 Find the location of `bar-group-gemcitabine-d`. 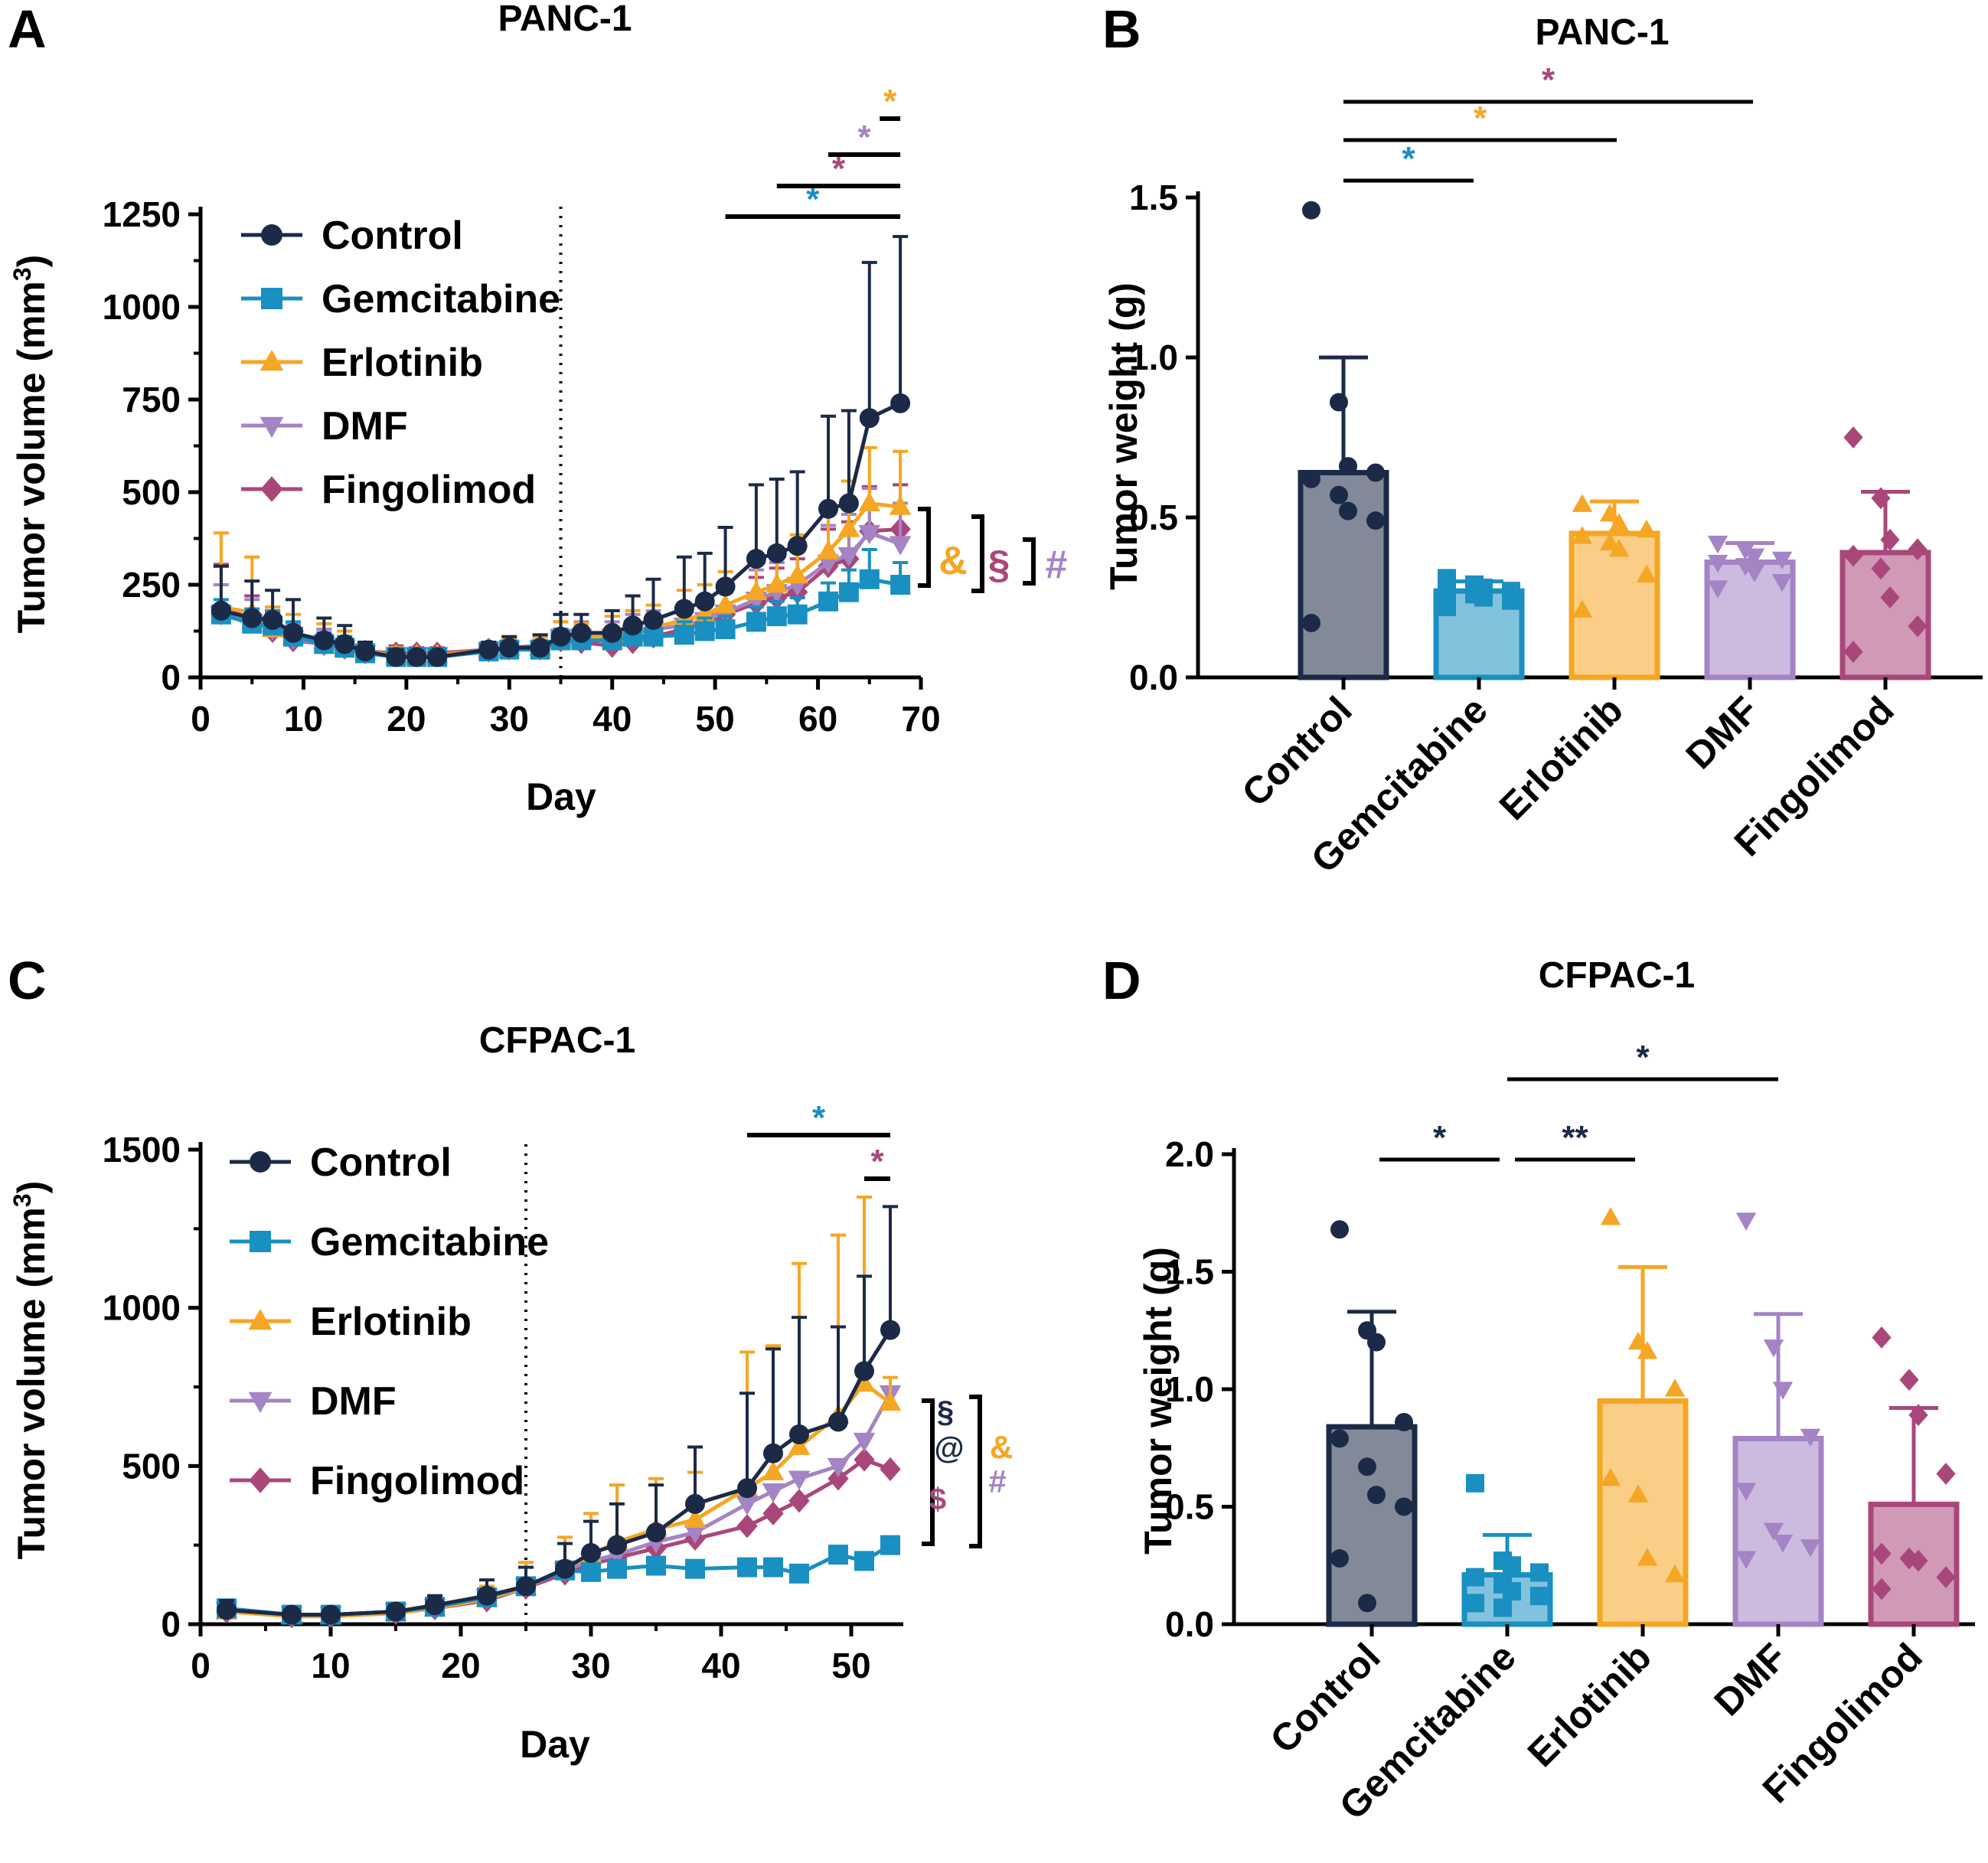

bar-group-gemcitabine-d is located at coordinates (1507, 1550).